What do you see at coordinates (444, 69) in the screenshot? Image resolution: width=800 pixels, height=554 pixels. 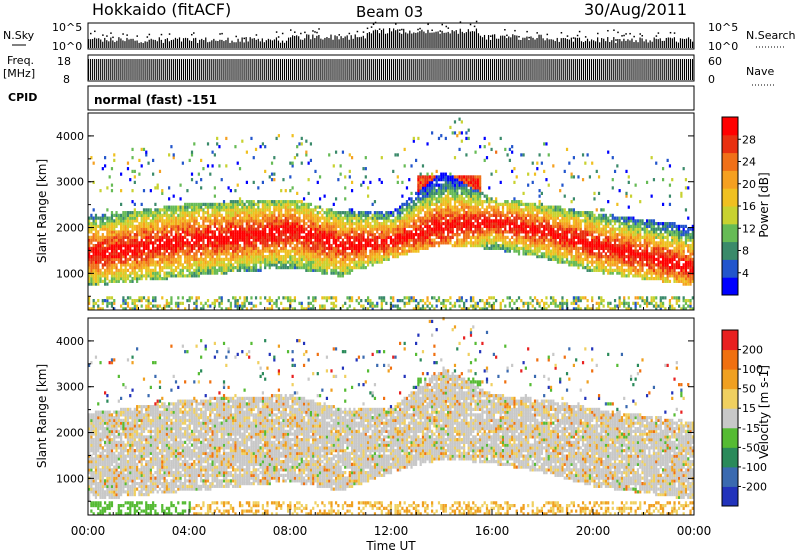 I see `freq-line` at bounding box center [444, 69].